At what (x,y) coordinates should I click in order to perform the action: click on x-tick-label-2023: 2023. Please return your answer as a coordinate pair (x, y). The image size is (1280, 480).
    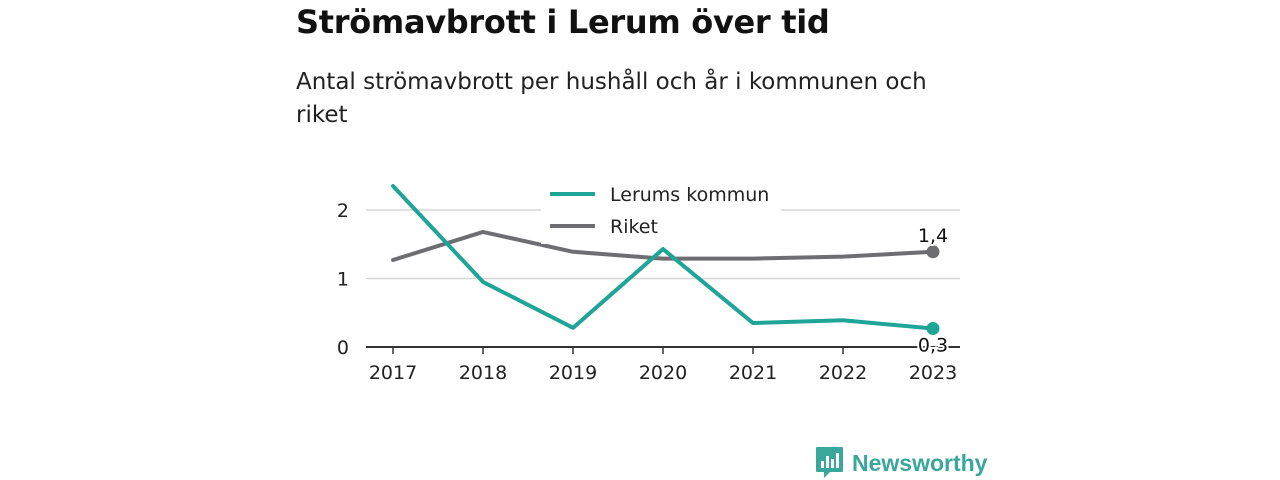
    Looking at the image, I should click on (933, 373).